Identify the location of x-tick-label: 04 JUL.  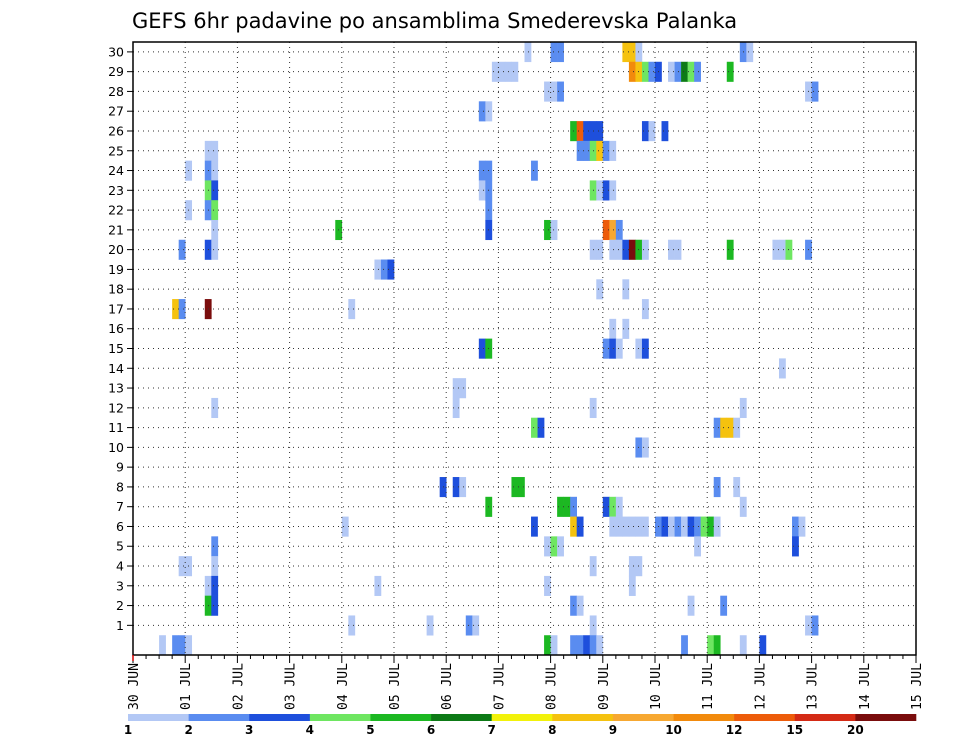
(343, 686).